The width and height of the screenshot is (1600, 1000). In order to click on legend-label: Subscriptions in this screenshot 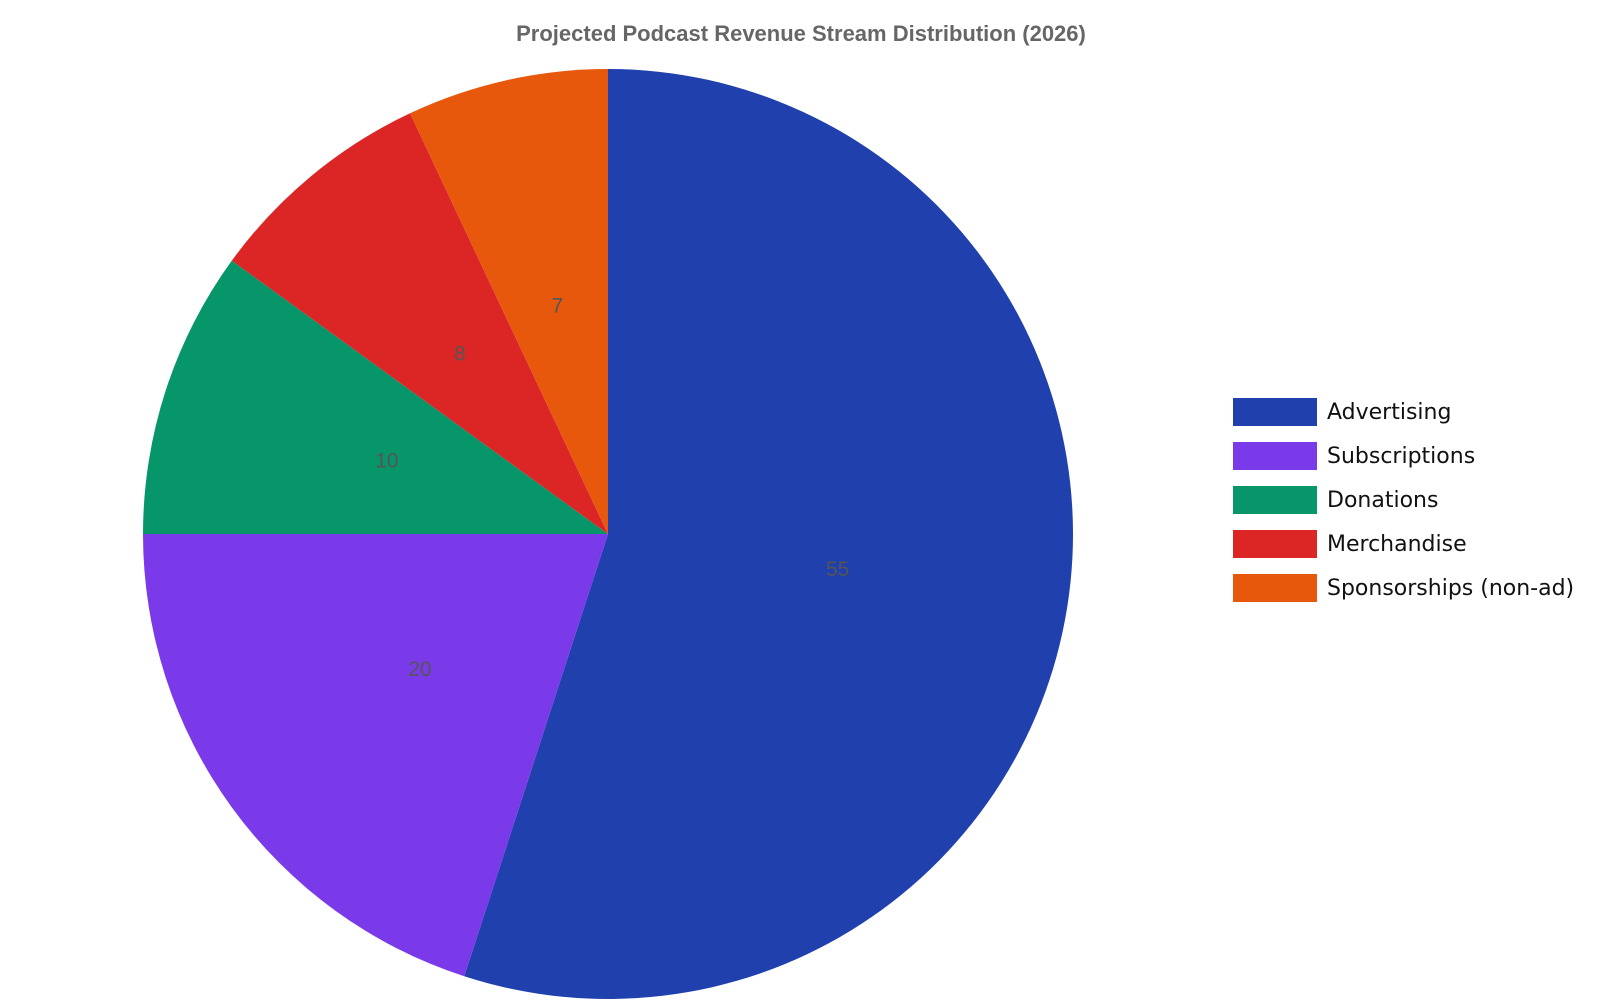, I will do `click(1401, 456)`.